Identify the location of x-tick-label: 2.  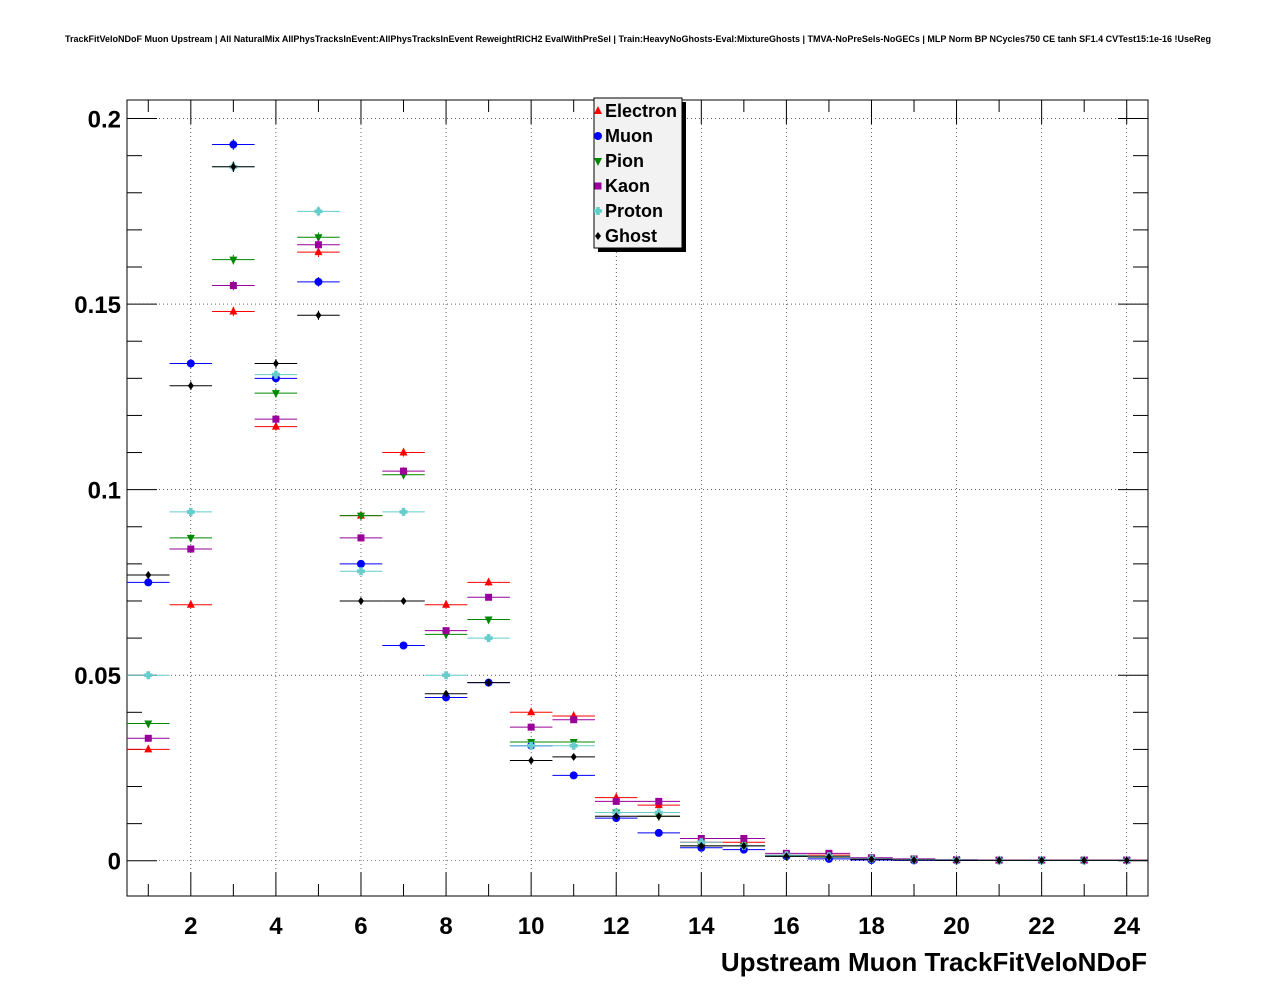
(190, 926).